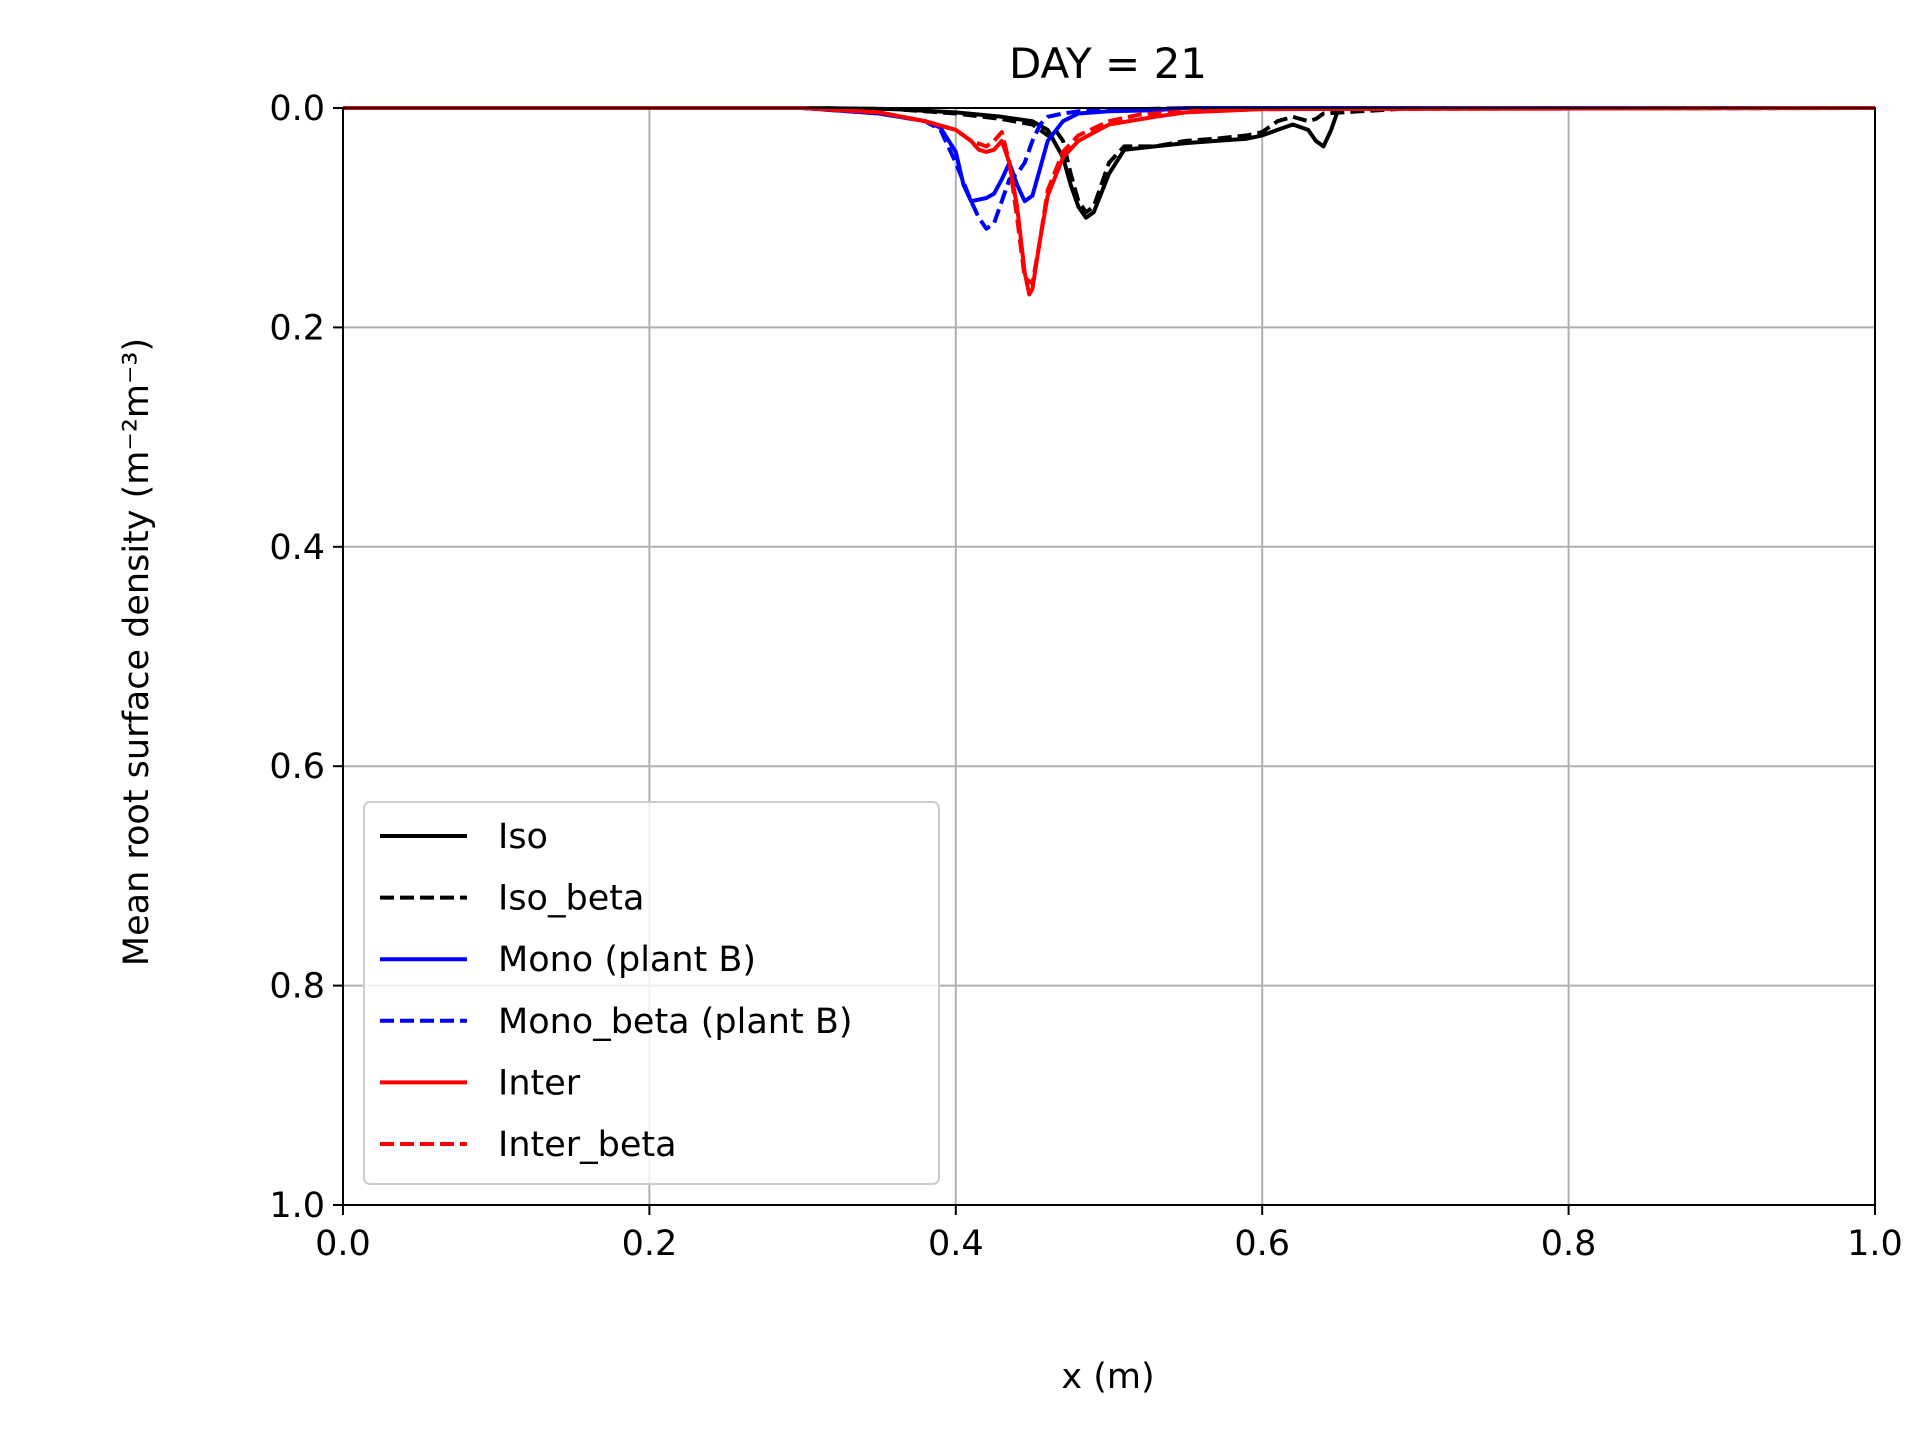 This screenshot has width=1920, height=1440. I want to click on x-tick-label: 0.8, so click(1569, 1244).